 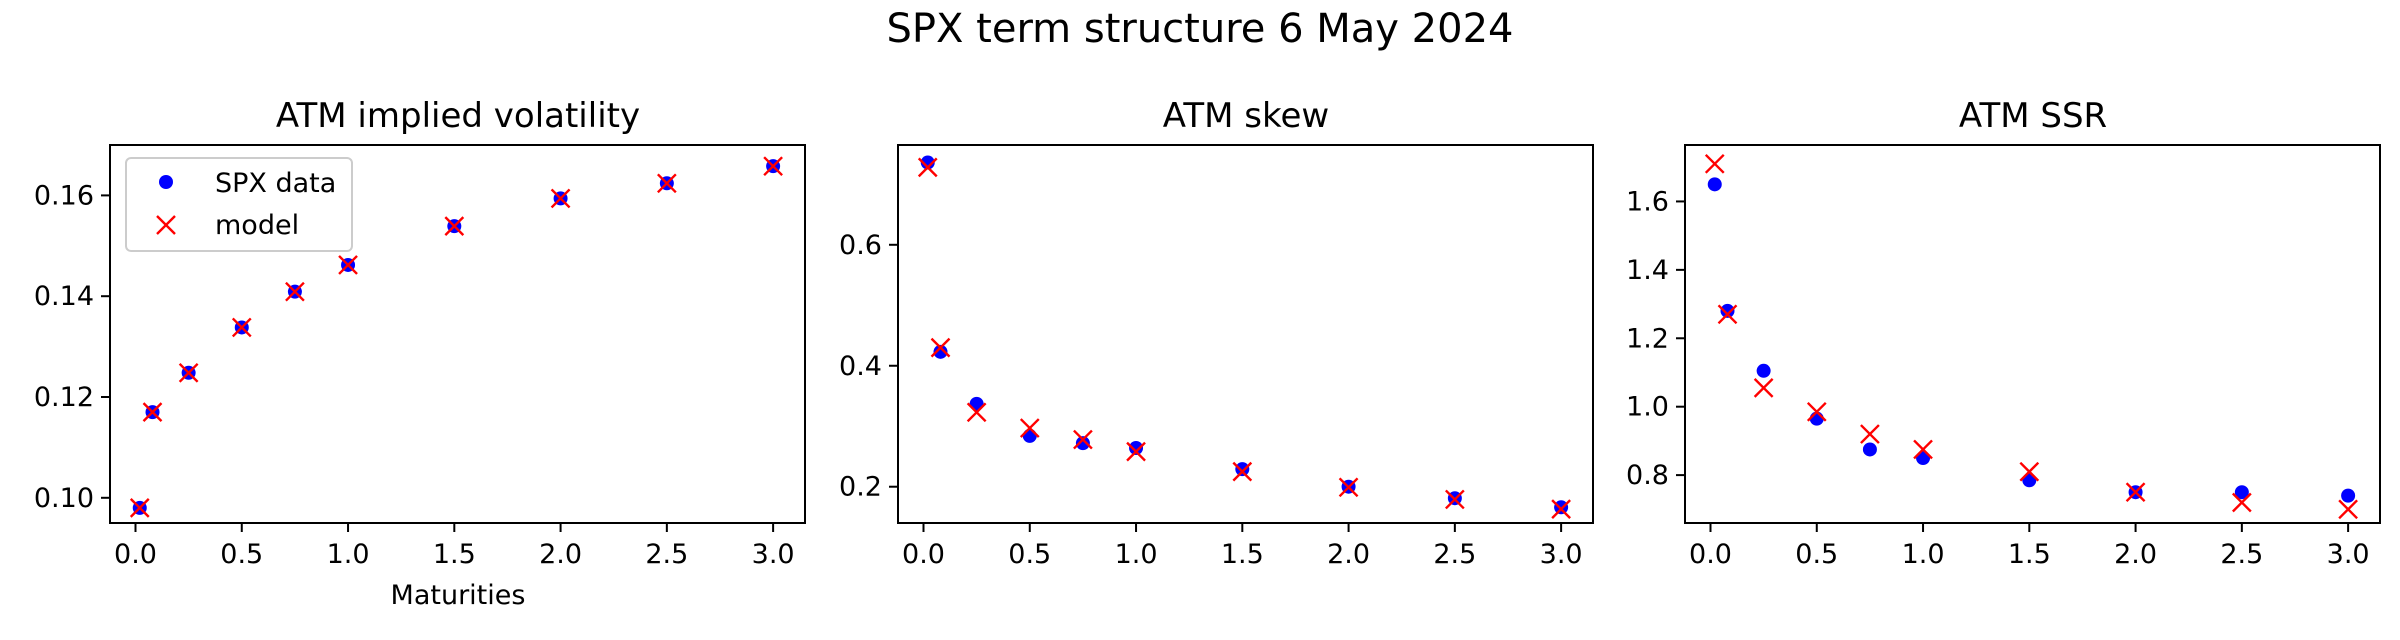 I want to click on panel-1-ytick-label: 0.12, so click(x=64, y=397).